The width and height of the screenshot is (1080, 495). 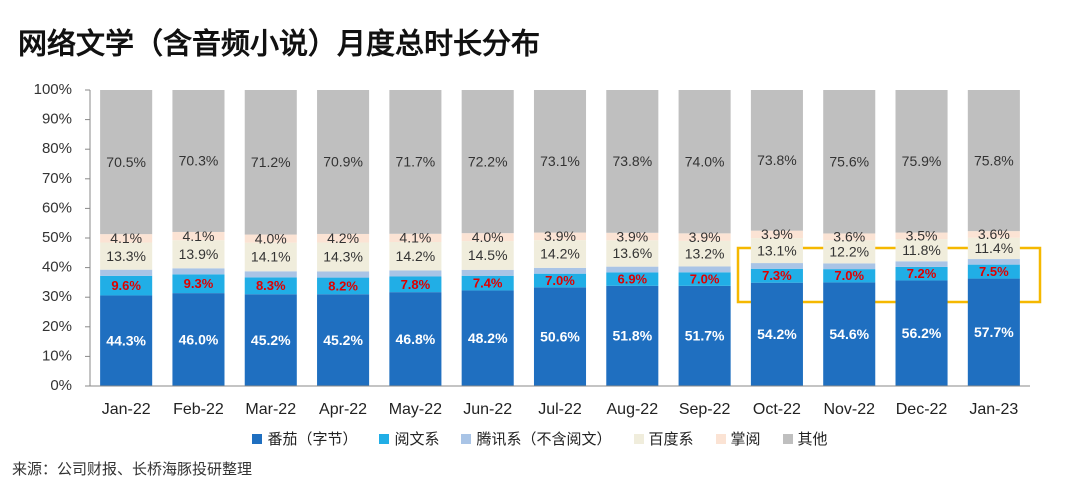 I want to click on x-tick-label: Jan-22, so click(x=126, y=409).